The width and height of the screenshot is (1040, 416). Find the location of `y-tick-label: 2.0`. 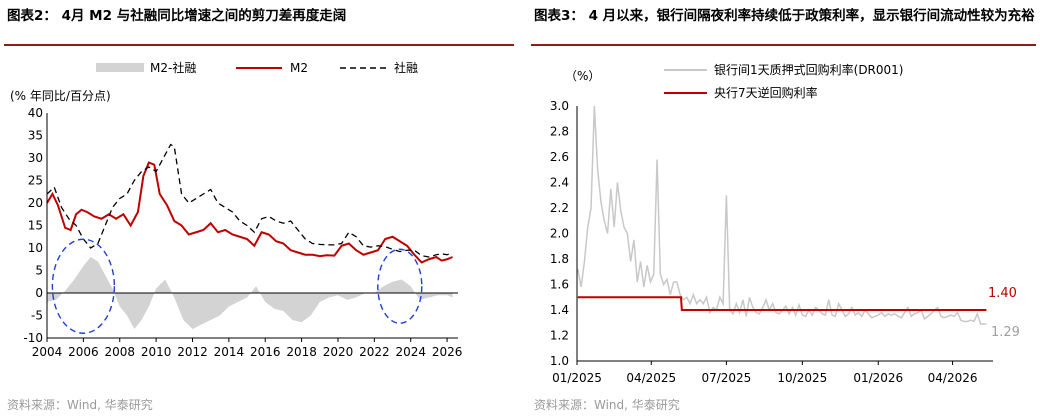

y-tick-label: 2.0 is located at coordinates (559, 234).